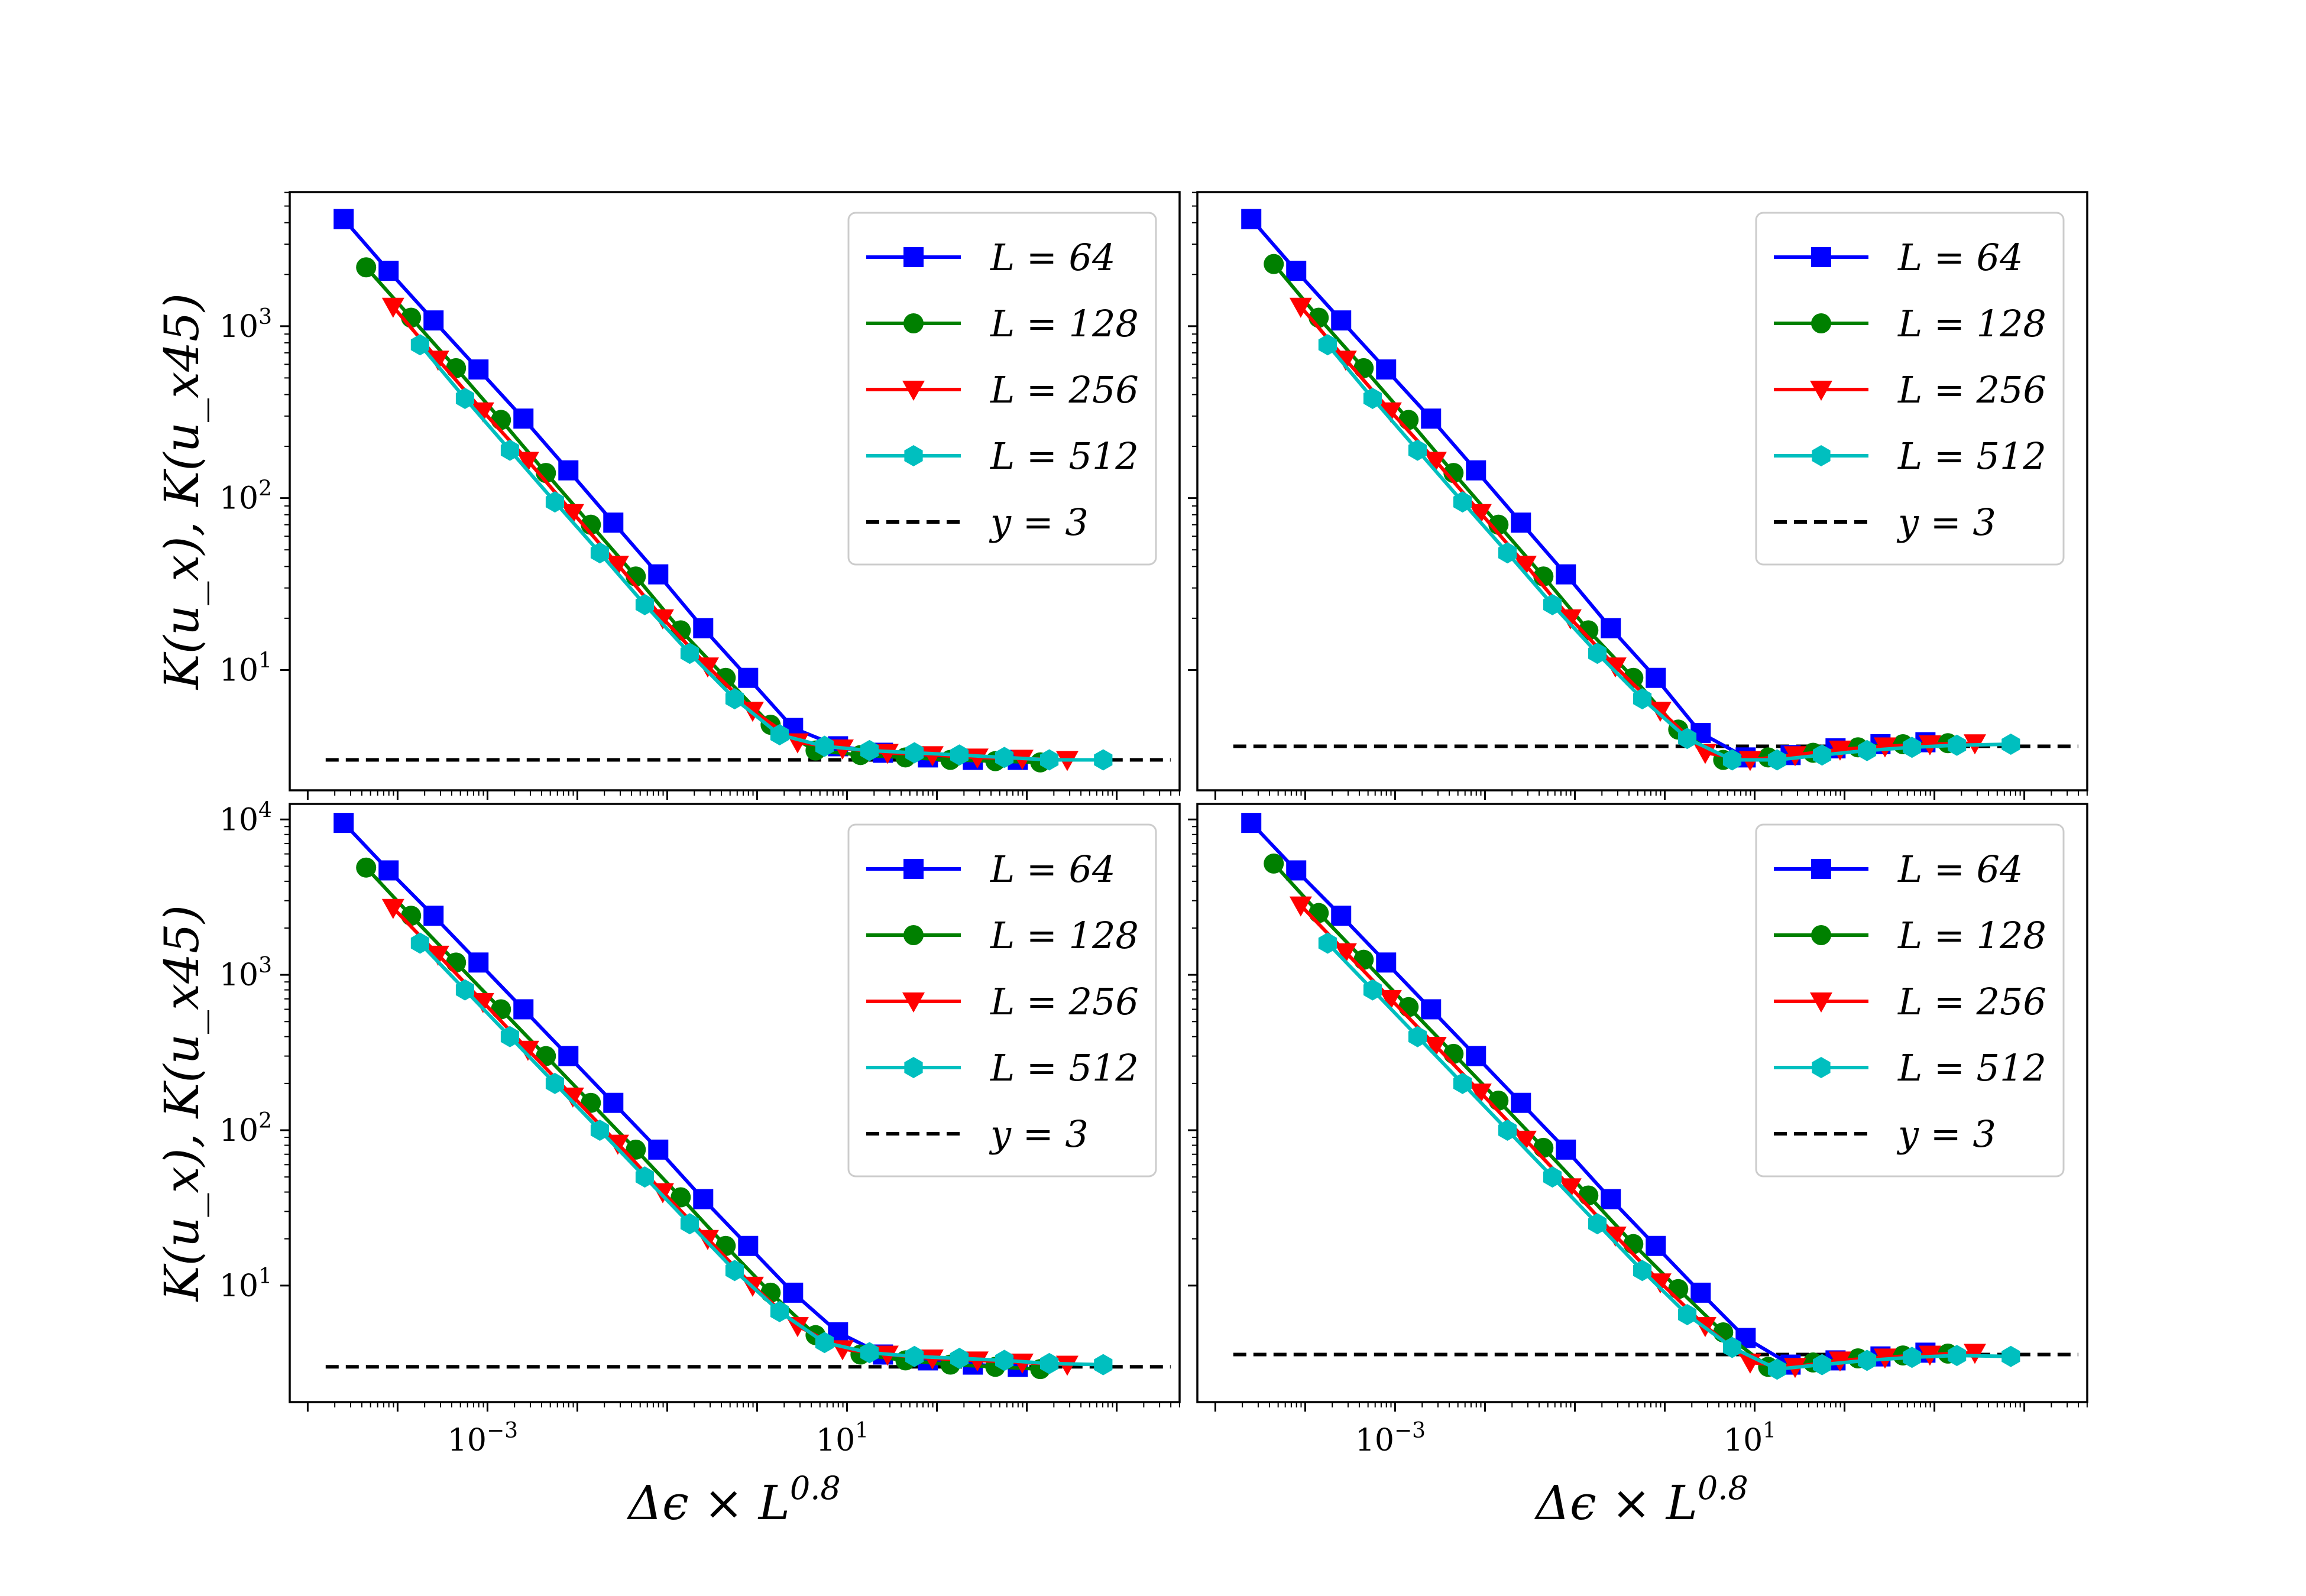 Image resolution: width=2306 pixels, height=1596 pixels. Describe the element at coordinates (181, 491) in the screenshot. I see `y-axis-label: K(u_x), K(u_x45)` at that location.